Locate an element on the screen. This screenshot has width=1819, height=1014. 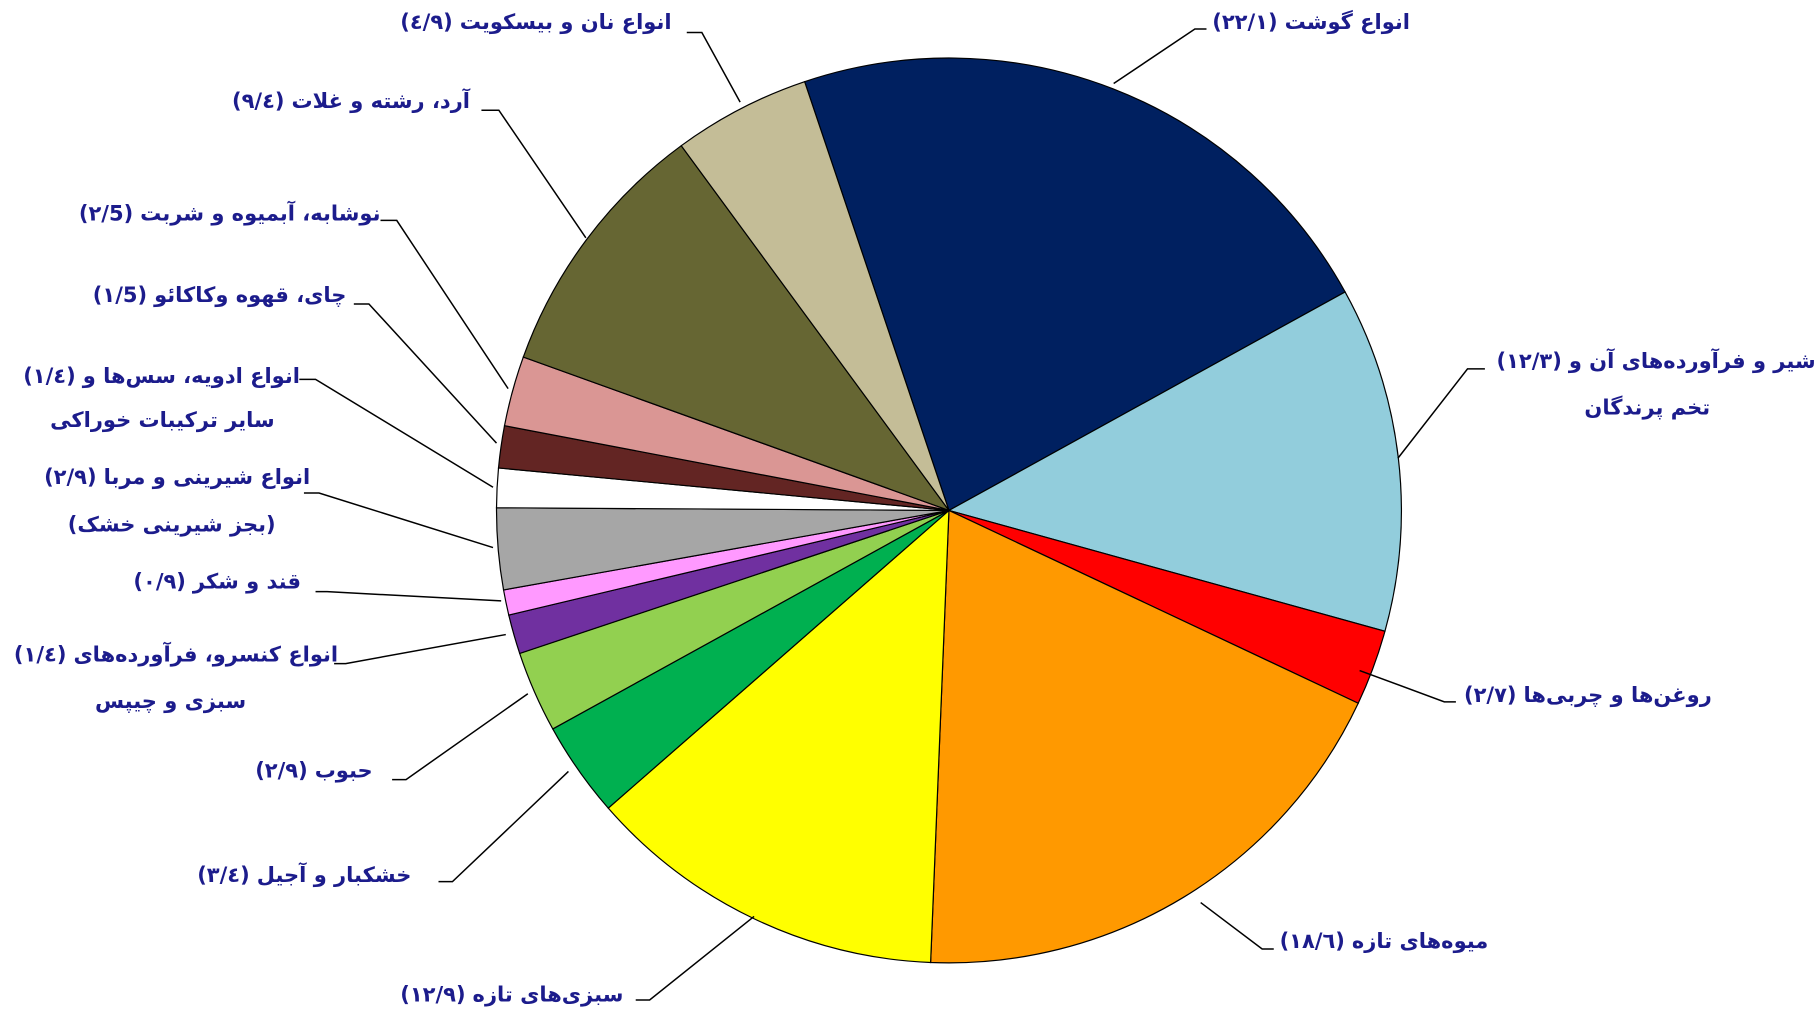
value-label: (۱۸/٦) is located at coordinates (1312, 941).